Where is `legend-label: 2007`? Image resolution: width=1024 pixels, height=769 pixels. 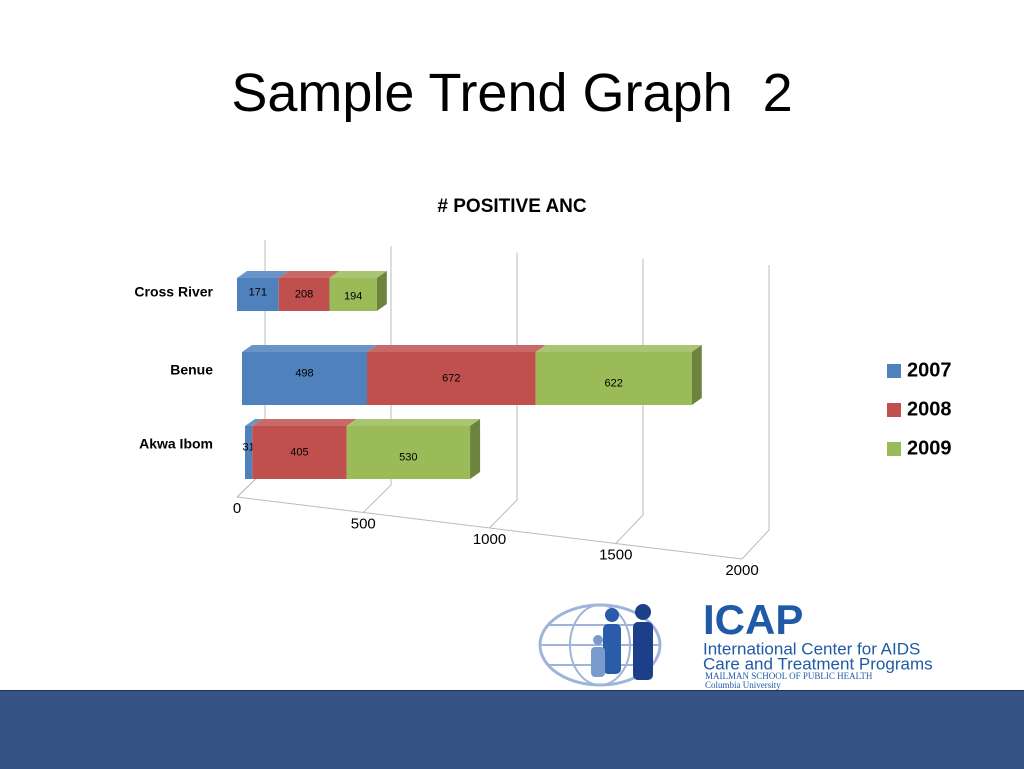 legend-label: 2007 is located at coordinates (929, 370).